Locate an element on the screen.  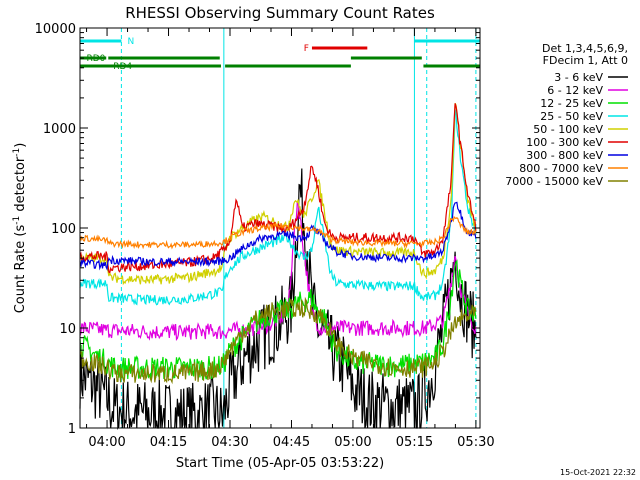
legend-entry-label: 300 - 800 keV is located at coordinates (564, 155).